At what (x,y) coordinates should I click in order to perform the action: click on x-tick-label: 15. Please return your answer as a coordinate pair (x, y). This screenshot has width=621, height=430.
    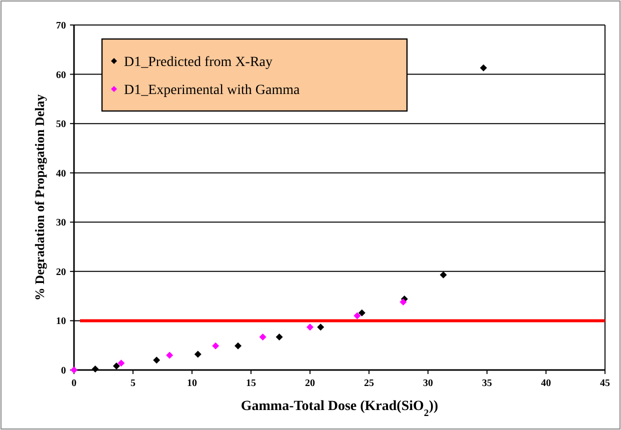
    Looking at the image, I should click on (251, 383).